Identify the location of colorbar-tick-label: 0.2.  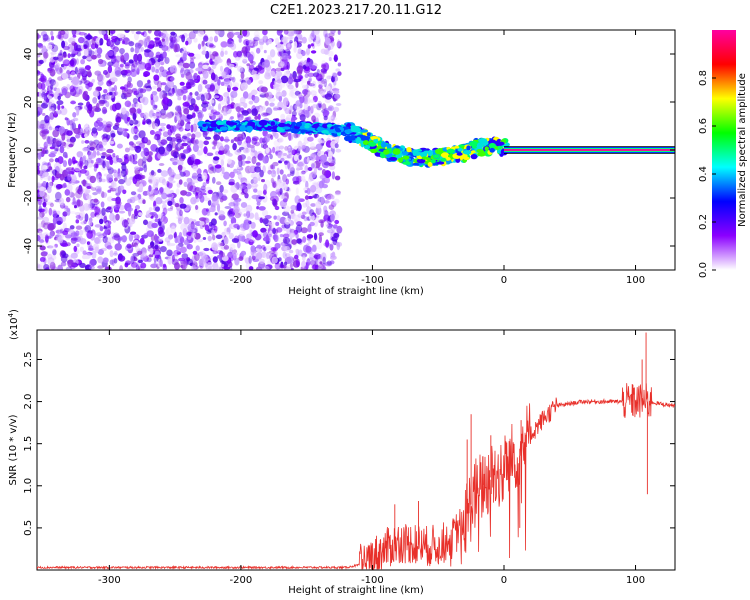
(703, 222).